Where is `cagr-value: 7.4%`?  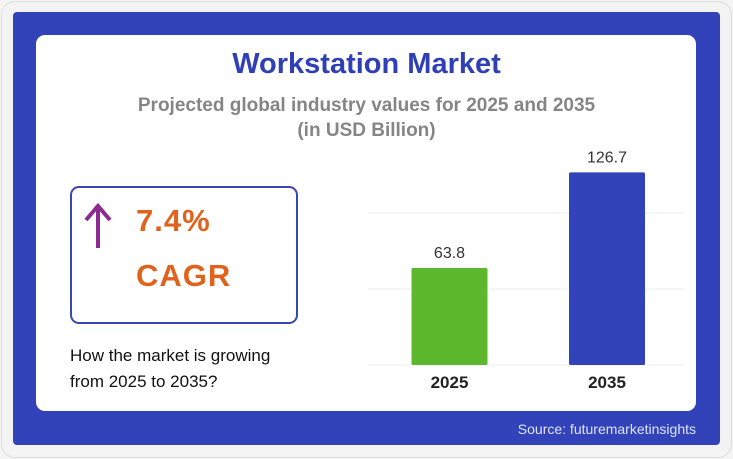 cagr-value: 7.4% is located at coordinates (173, 220).